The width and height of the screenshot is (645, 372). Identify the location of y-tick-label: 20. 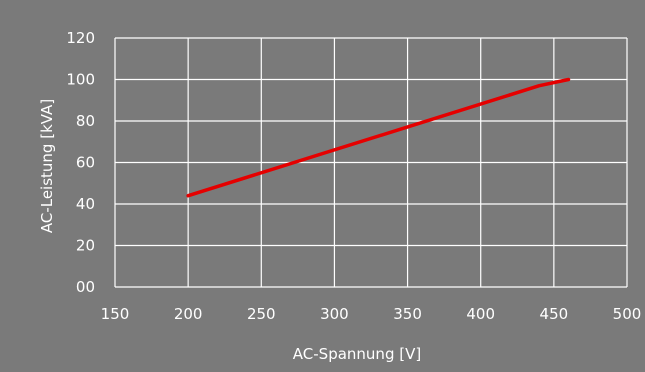
(85, 246).